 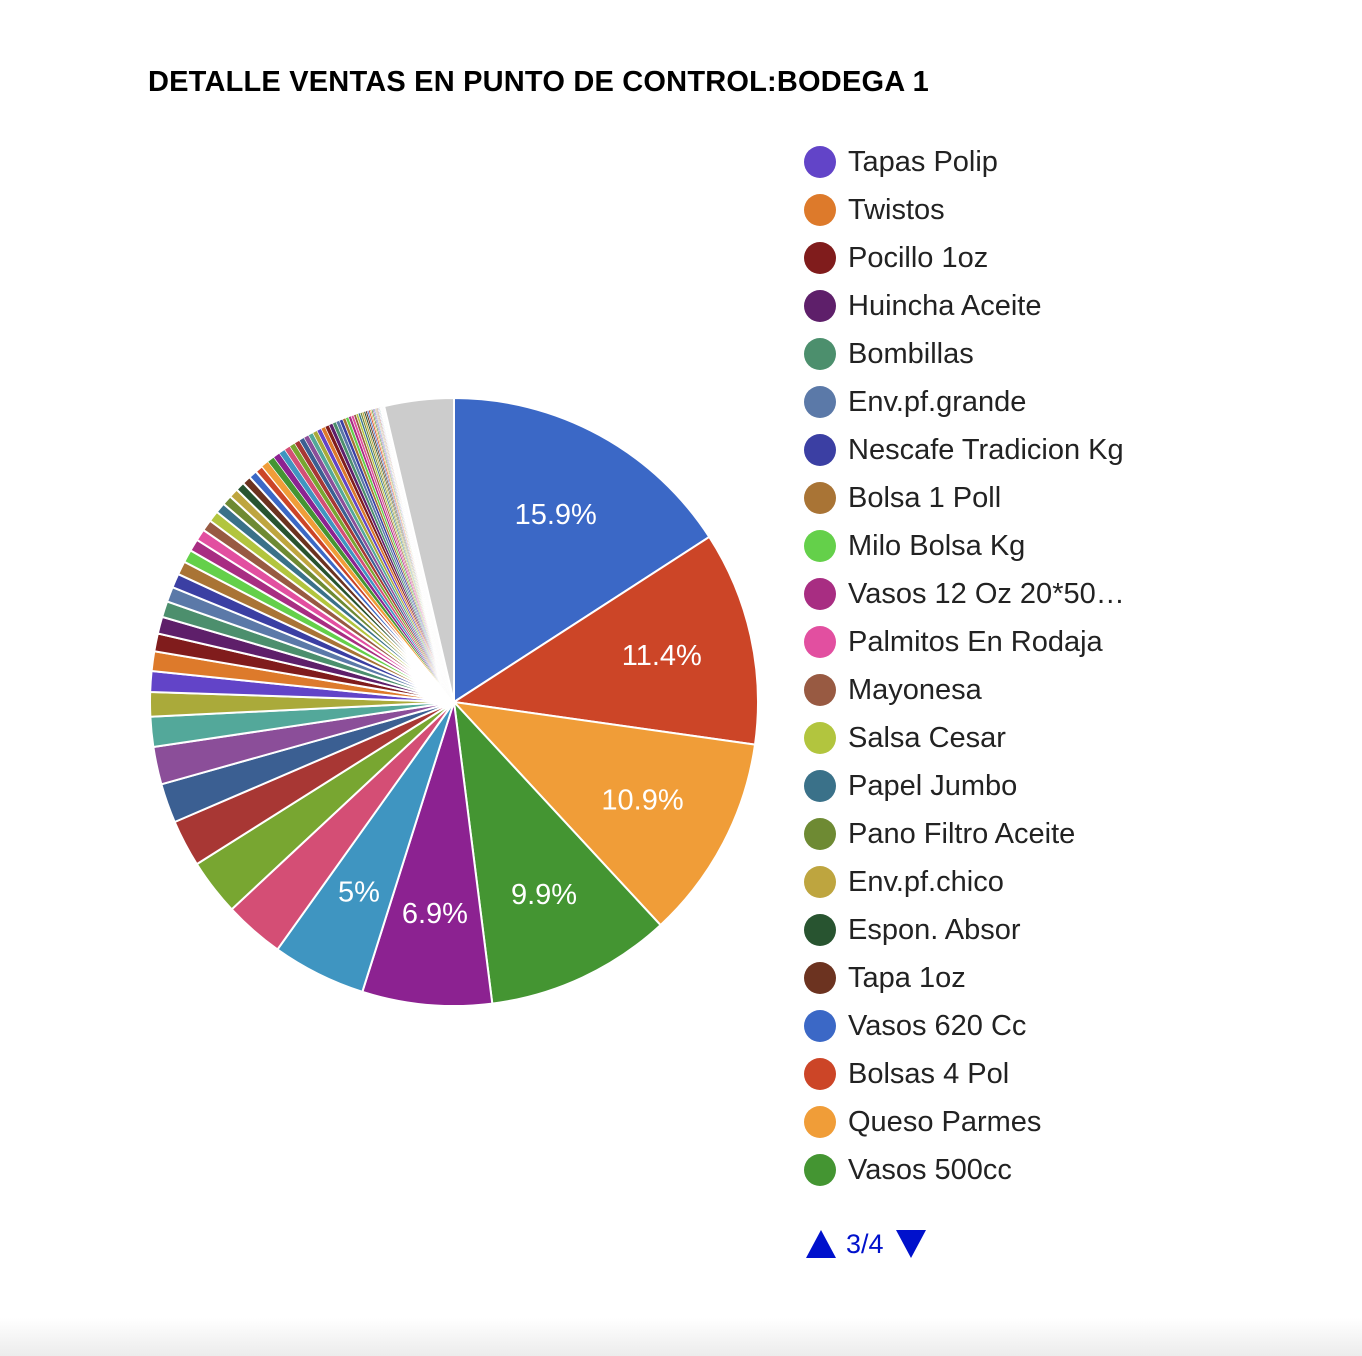 I want to click on legend-item: Bolsas 4 Pol, so click(x=974, y=1074).